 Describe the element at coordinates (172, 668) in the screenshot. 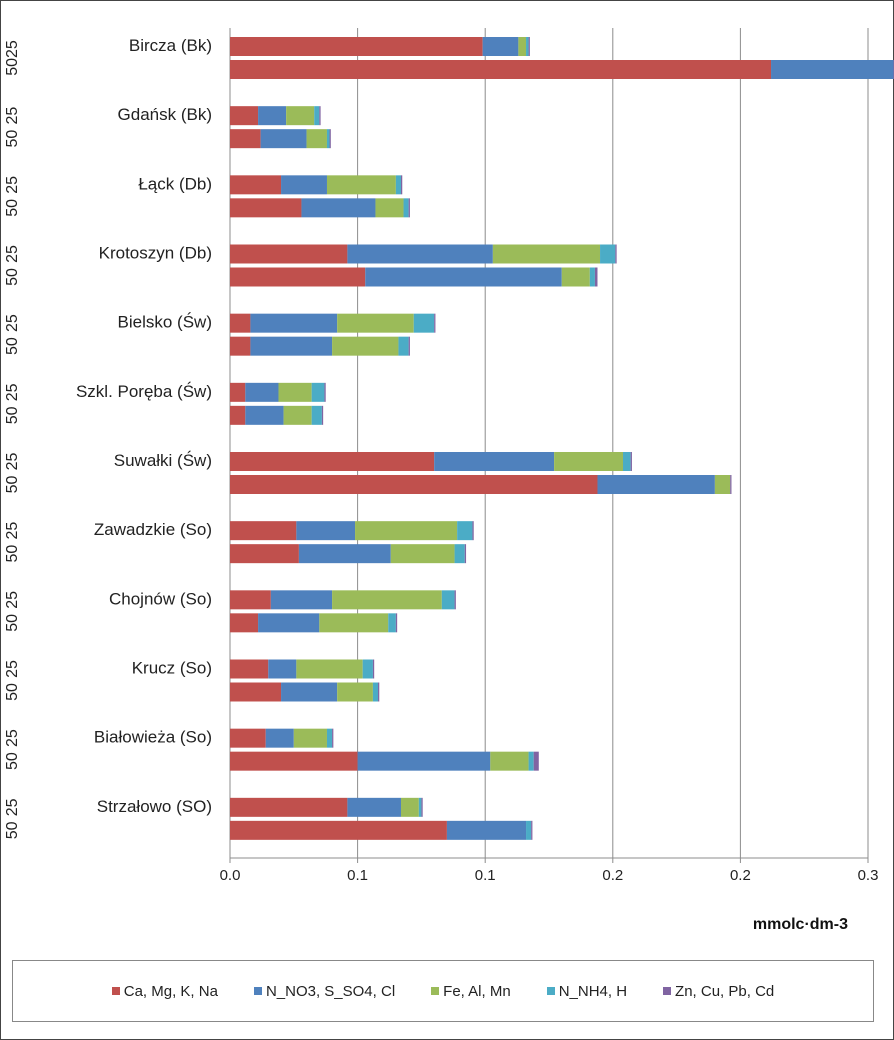

I see `y-category-label: Krucz (So)` at that location.